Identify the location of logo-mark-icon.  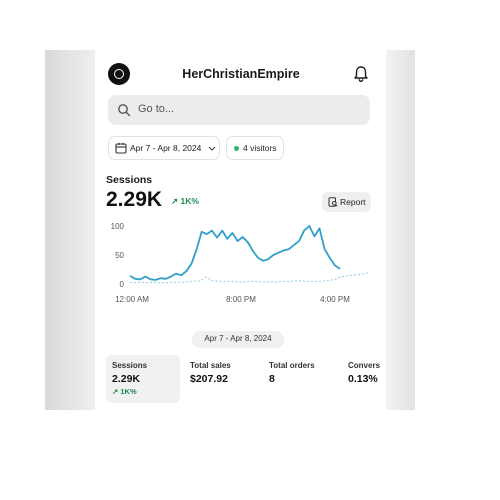
(119, 74).